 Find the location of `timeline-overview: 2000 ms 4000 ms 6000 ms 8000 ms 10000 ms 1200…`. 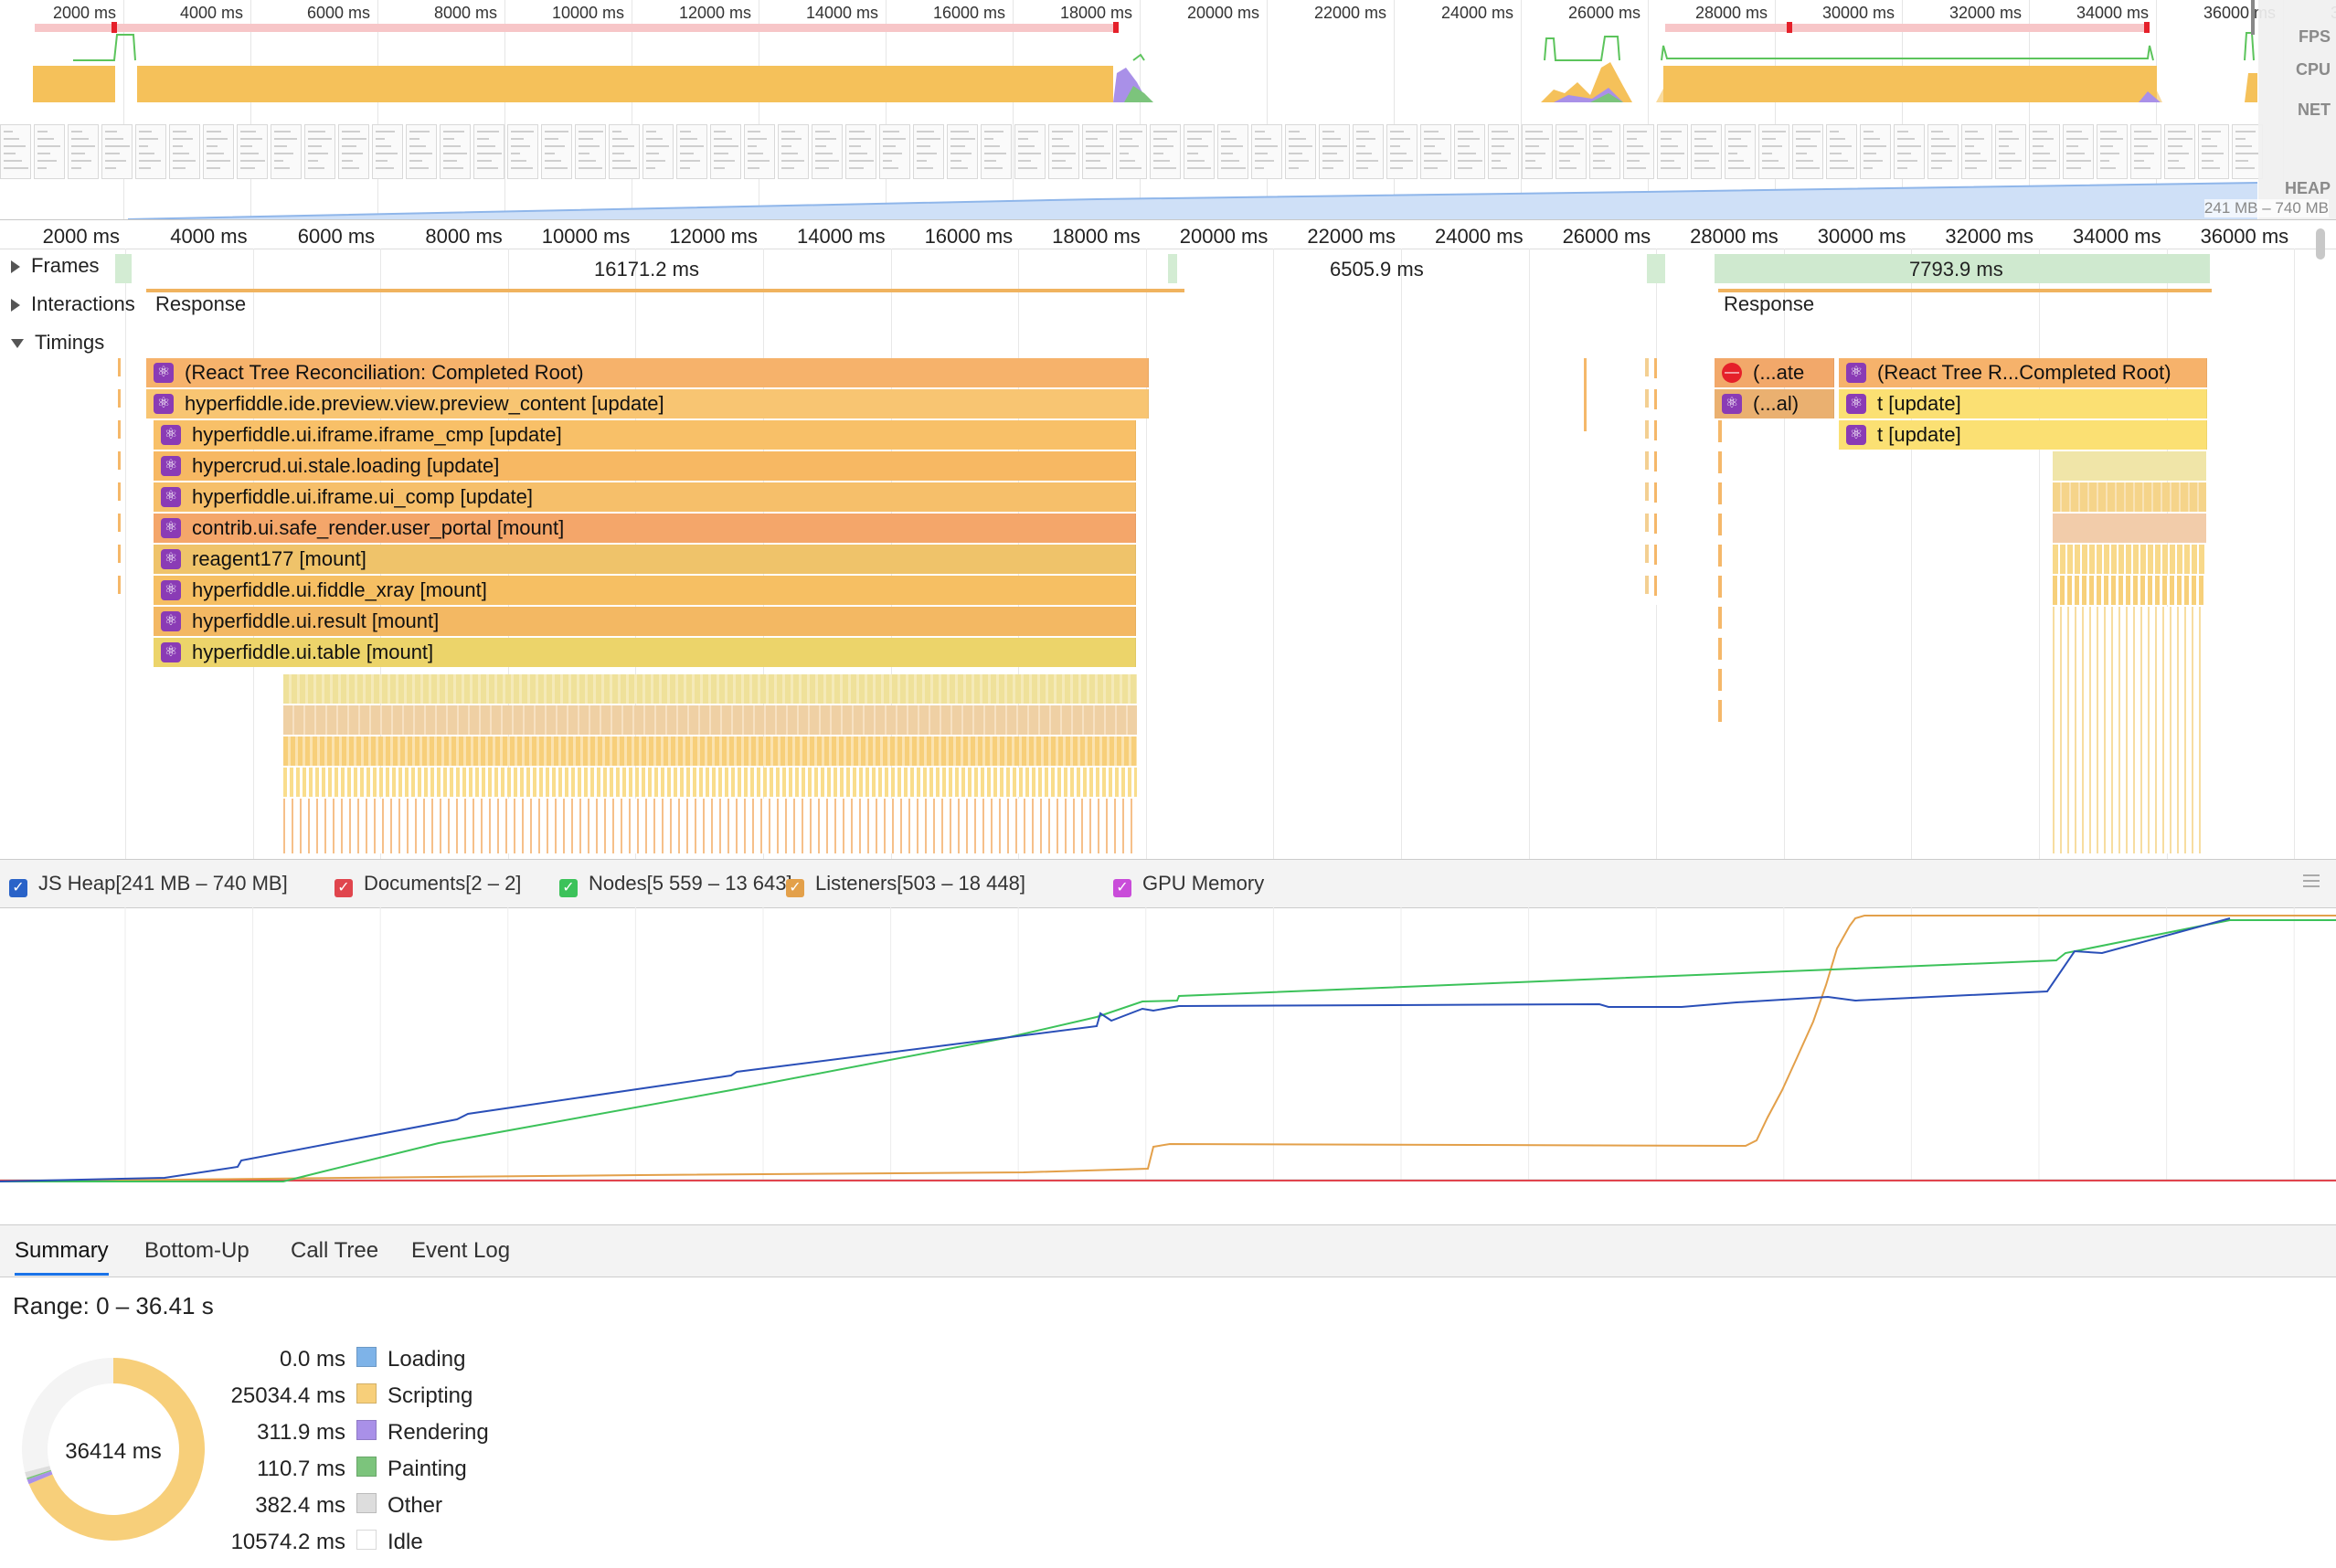

timeline-overview: 2000 ms 4000 ms 6000 ms 8000 ms 10000 ms 1200… is located at coordinates (1168, 110).